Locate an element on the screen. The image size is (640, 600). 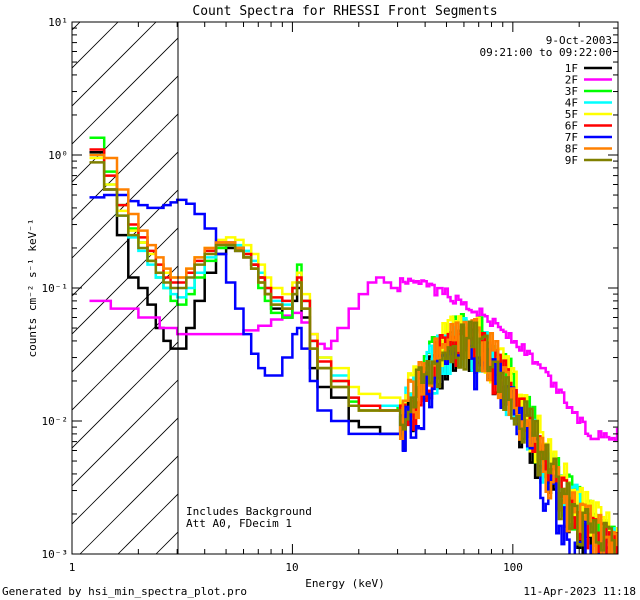
y-tick-label-1e1: 10¹ is located at coordinates (58, 22).